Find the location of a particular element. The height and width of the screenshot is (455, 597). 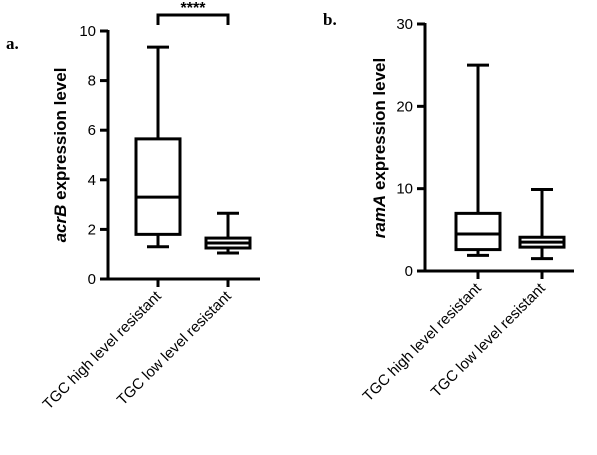

y-tick-label: 2 is located at coordinates (92, 229).